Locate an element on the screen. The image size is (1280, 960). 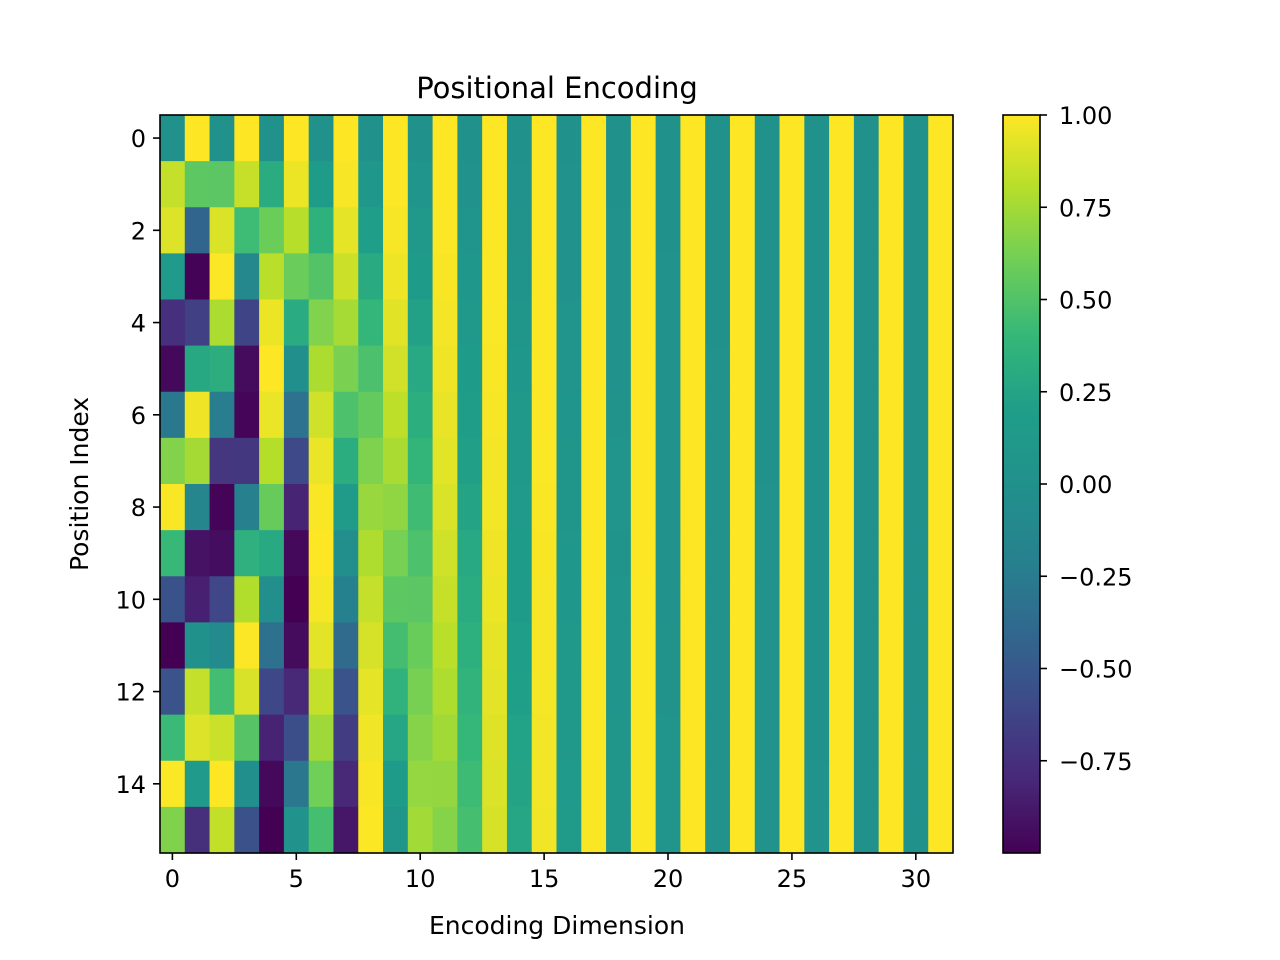
colorbar-tick-label: 0.25 is located at coordinates (1085, 393).